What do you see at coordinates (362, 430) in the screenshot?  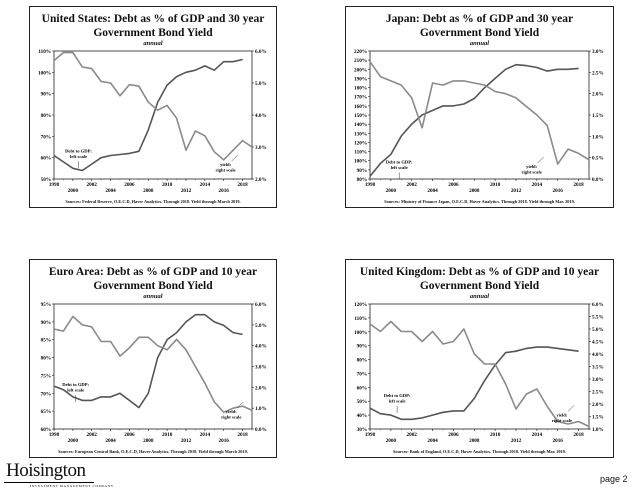 I see `y-left-tick-label: 30%` at bounding box center [362, 430].